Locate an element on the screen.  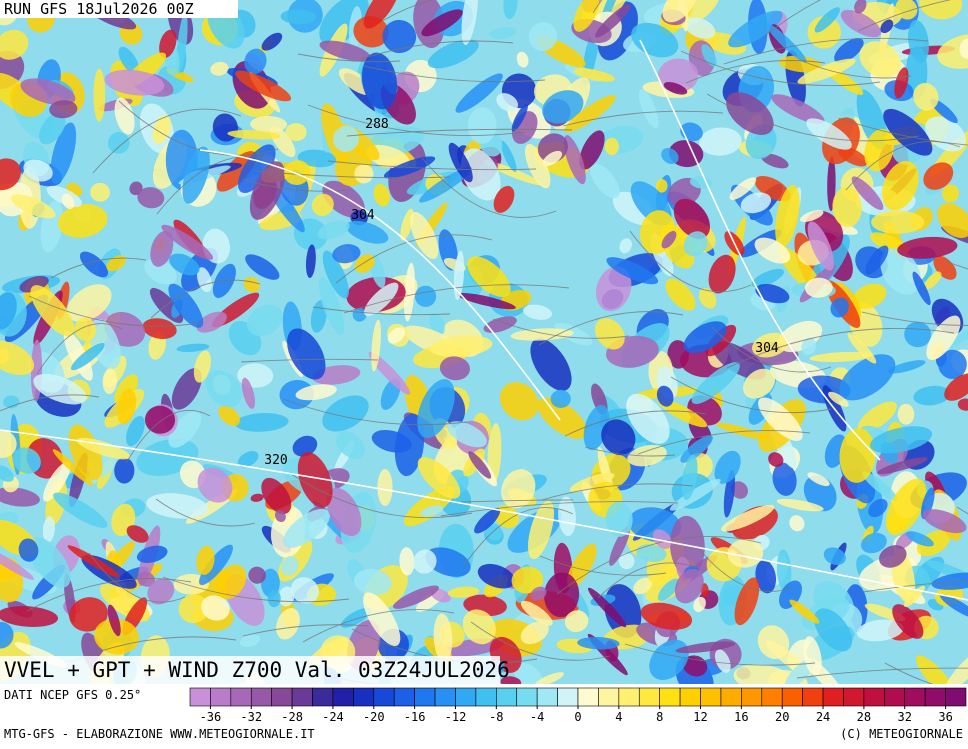
contour-line is located at coordinates (380, 285).